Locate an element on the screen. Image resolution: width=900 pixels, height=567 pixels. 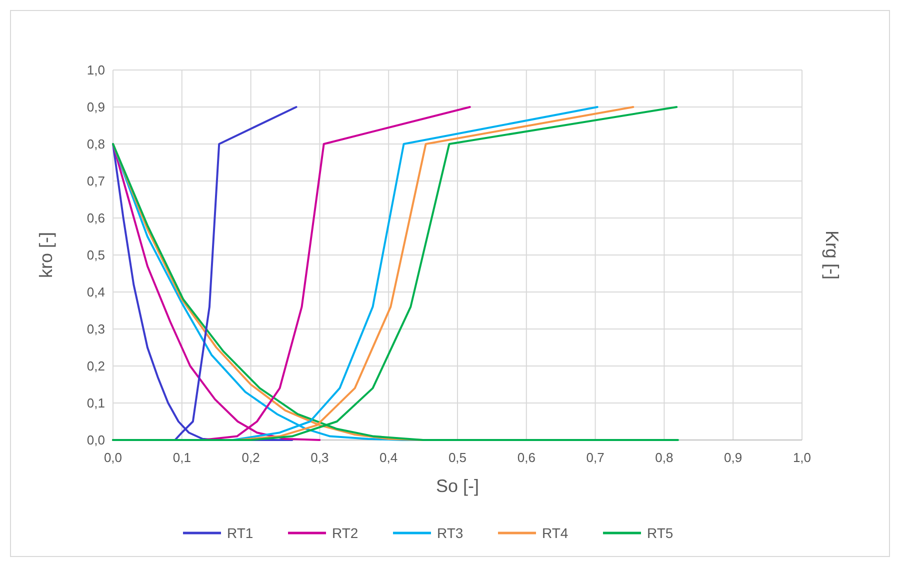
x-tick-label: 0,0 is located at coordinates (113, 457).